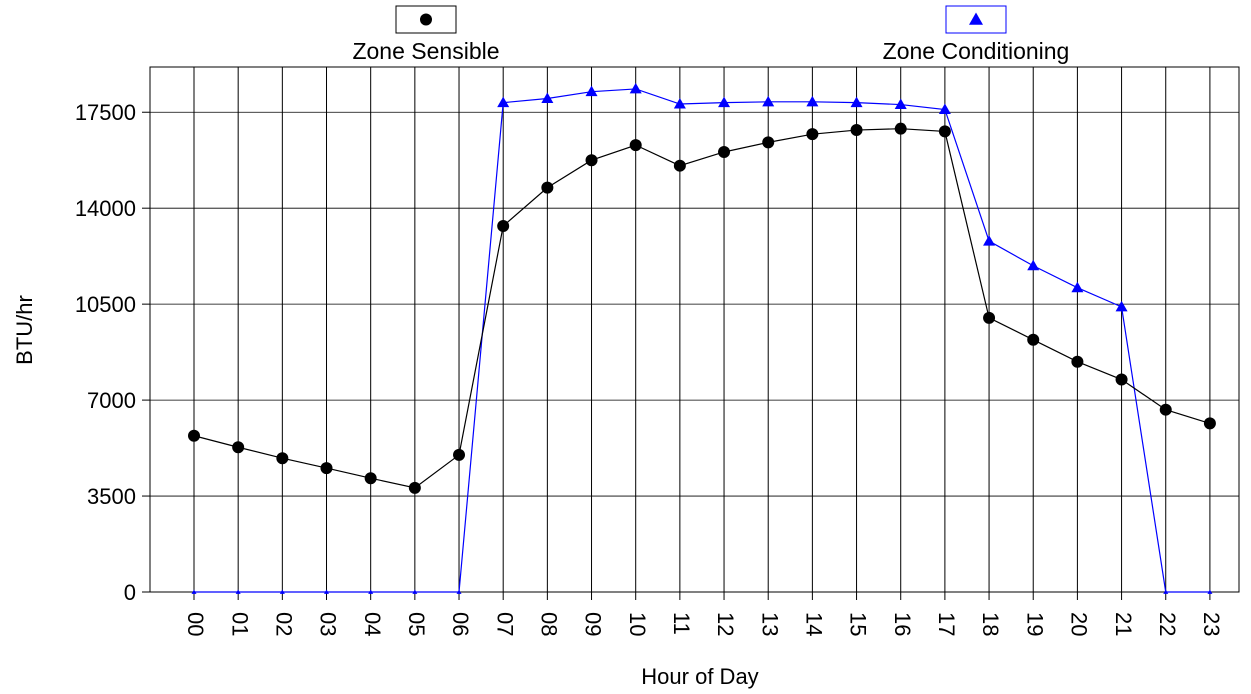 The image size is (1251, 694). Describe the element at coordinates (105, 112) in the screenshot. I see `y-tick-label: 17500` at that location.